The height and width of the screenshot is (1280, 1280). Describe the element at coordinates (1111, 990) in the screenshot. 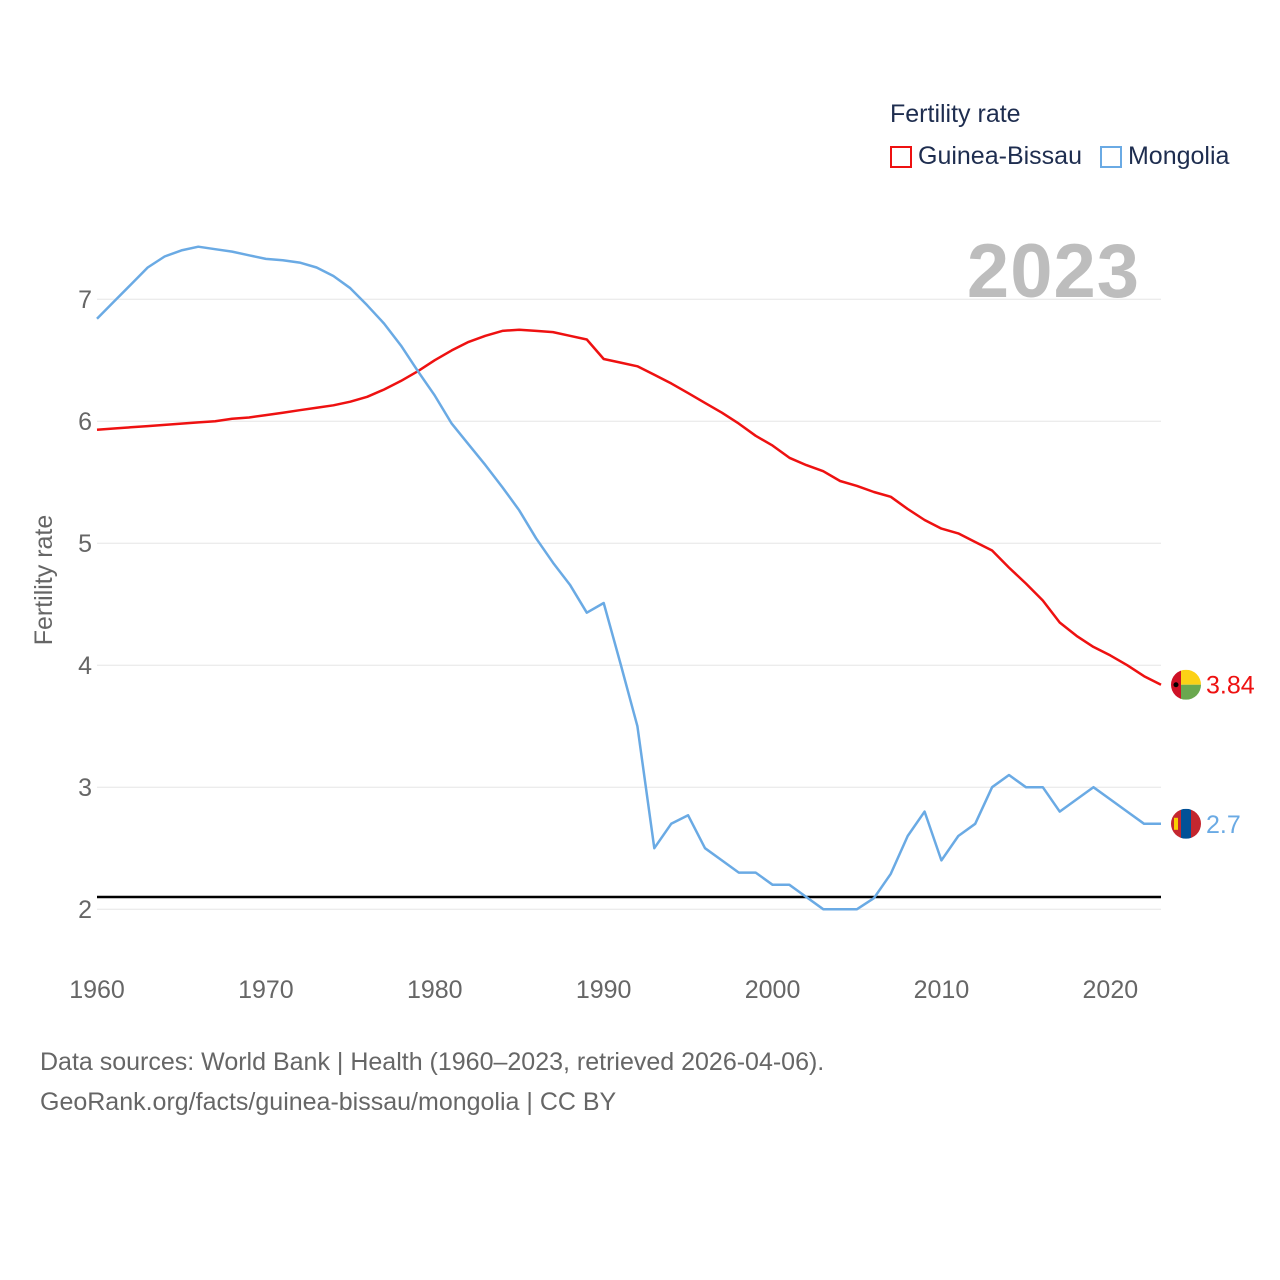

I see `x-tick-label: 2020` at that location.